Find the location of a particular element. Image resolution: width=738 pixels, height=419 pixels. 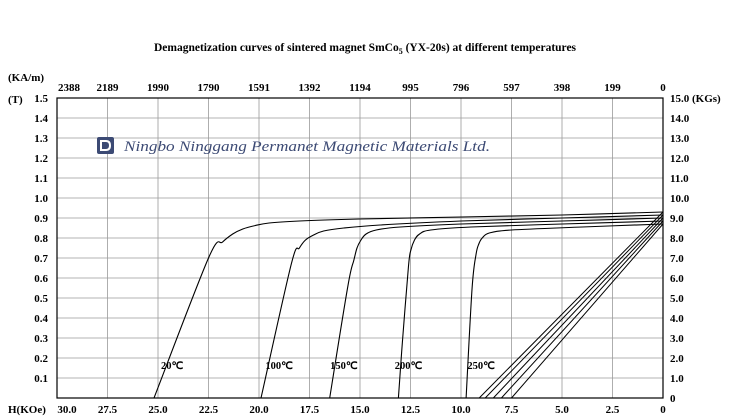

recoil-lines is located at coordinates (571, 305).